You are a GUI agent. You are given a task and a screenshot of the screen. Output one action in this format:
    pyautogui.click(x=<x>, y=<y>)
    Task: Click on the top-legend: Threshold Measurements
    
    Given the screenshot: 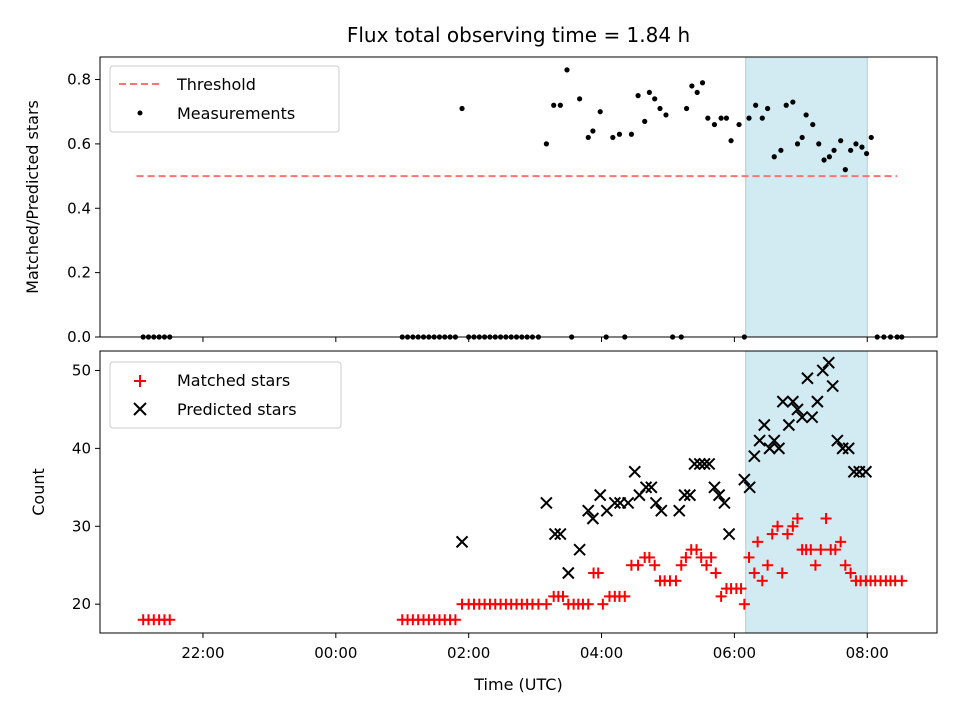 What is the action you would take?
    pyautogui.click(x=224, y=99)
    